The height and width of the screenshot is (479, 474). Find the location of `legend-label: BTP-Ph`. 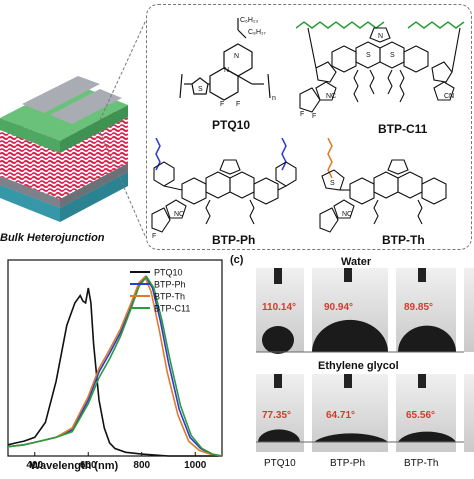

legend-label: BTP-Ph is located at coordinates (170, 285).